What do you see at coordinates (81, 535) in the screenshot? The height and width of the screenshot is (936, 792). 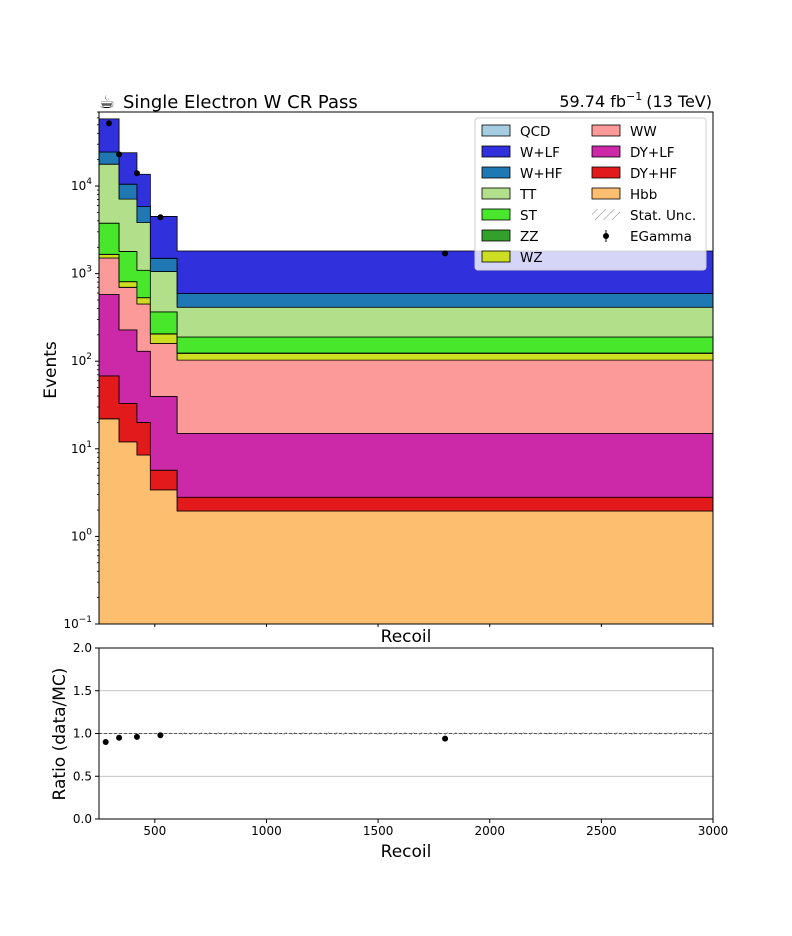 I see `y-tick-label: 10⁰` at bounding box center [81, 535].